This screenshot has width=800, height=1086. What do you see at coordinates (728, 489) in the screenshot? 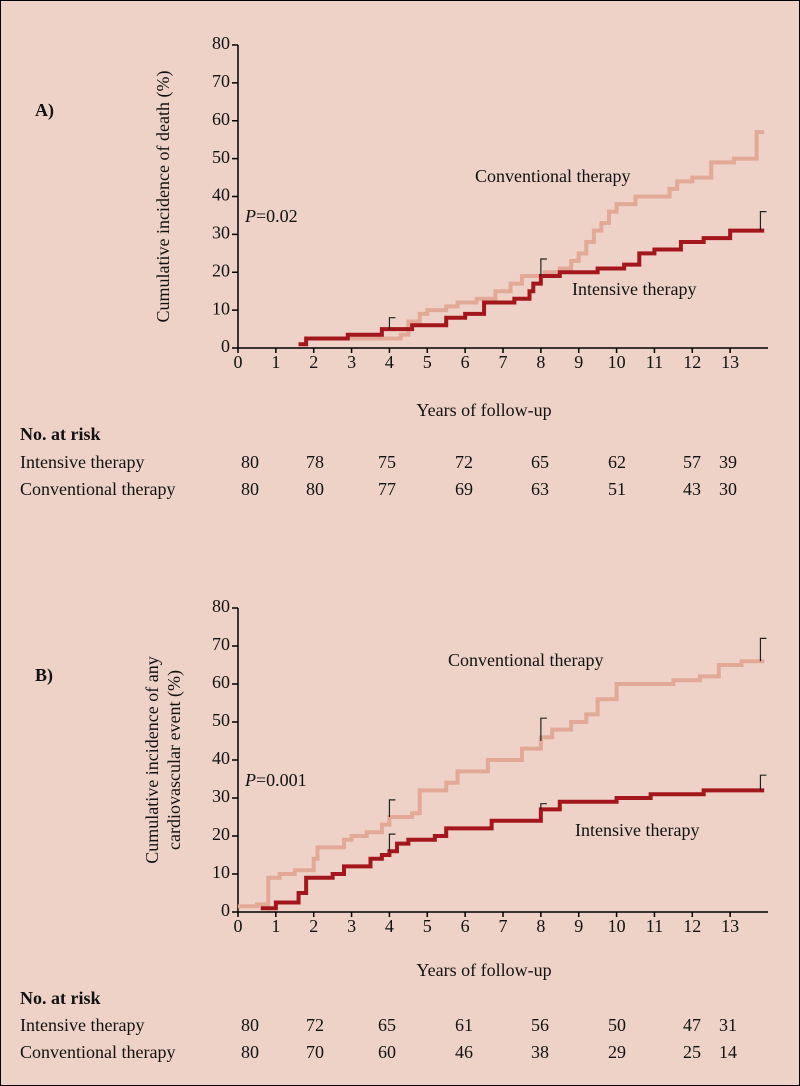
I see `risk-count: 30` at bounding box center [728, 489].